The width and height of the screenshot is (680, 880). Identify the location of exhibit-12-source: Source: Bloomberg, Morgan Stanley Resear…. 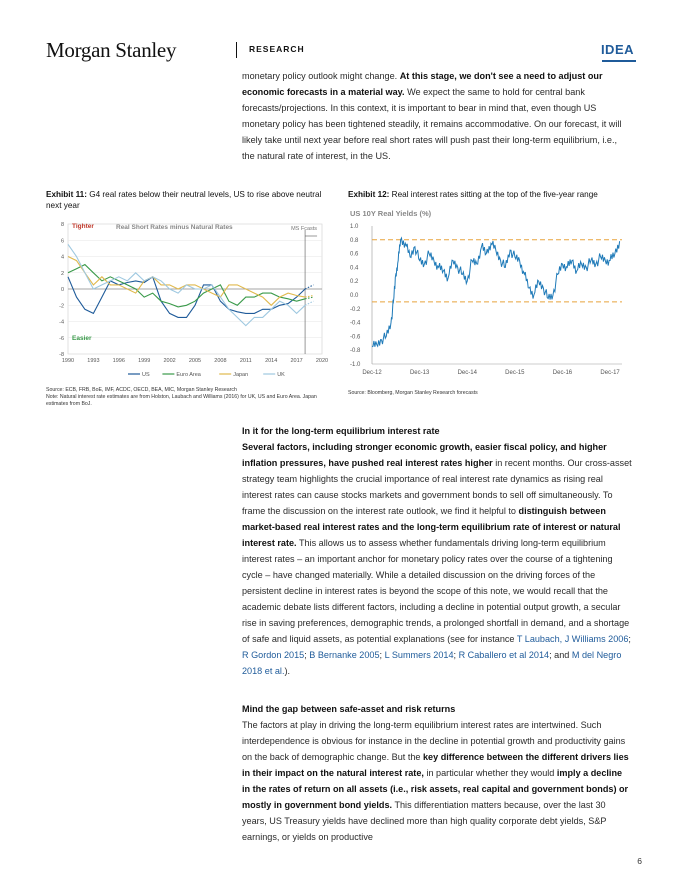
(413, 393).